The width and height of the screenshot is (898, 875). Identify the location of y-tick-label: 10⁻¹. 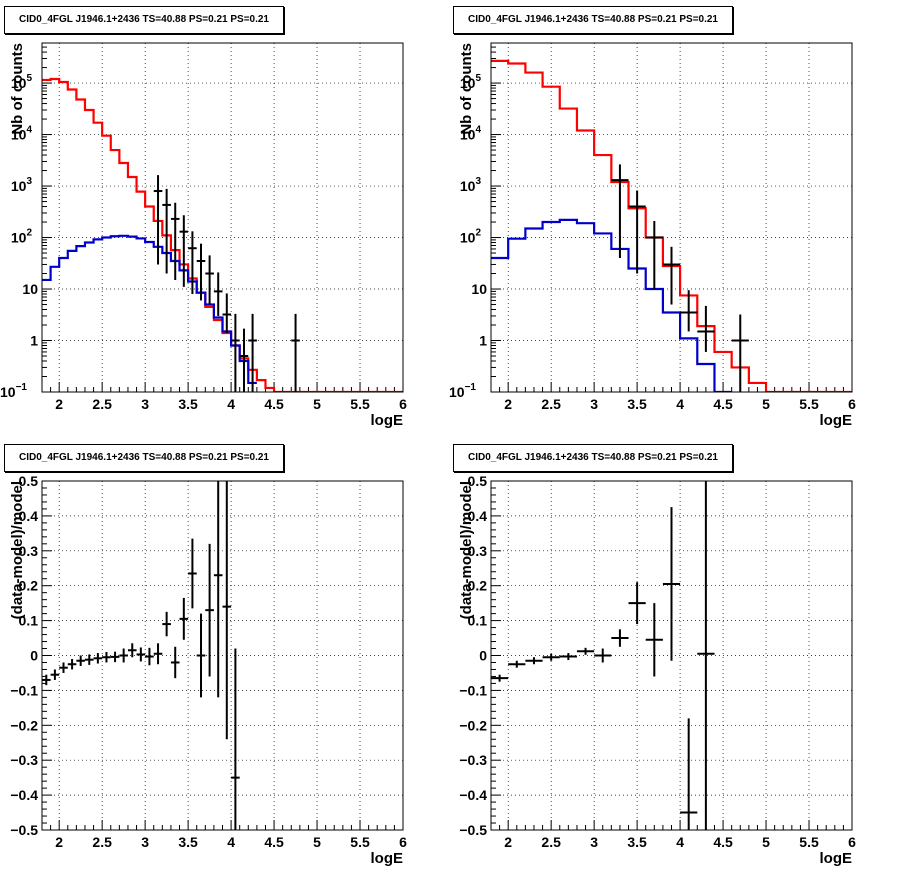
(462, 391).